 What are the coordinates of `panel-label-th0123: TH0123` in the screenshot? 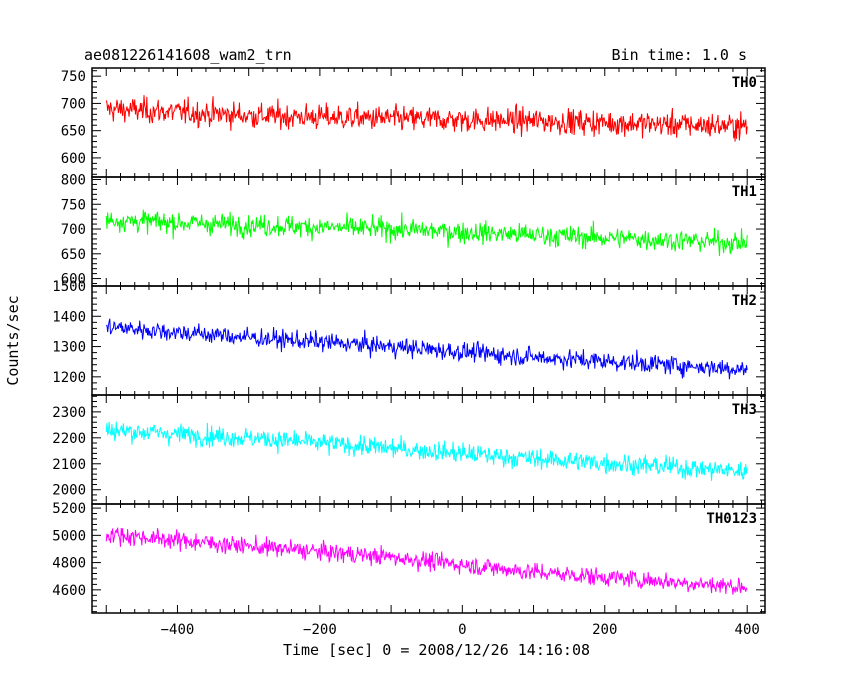 It's located at (731, 519).